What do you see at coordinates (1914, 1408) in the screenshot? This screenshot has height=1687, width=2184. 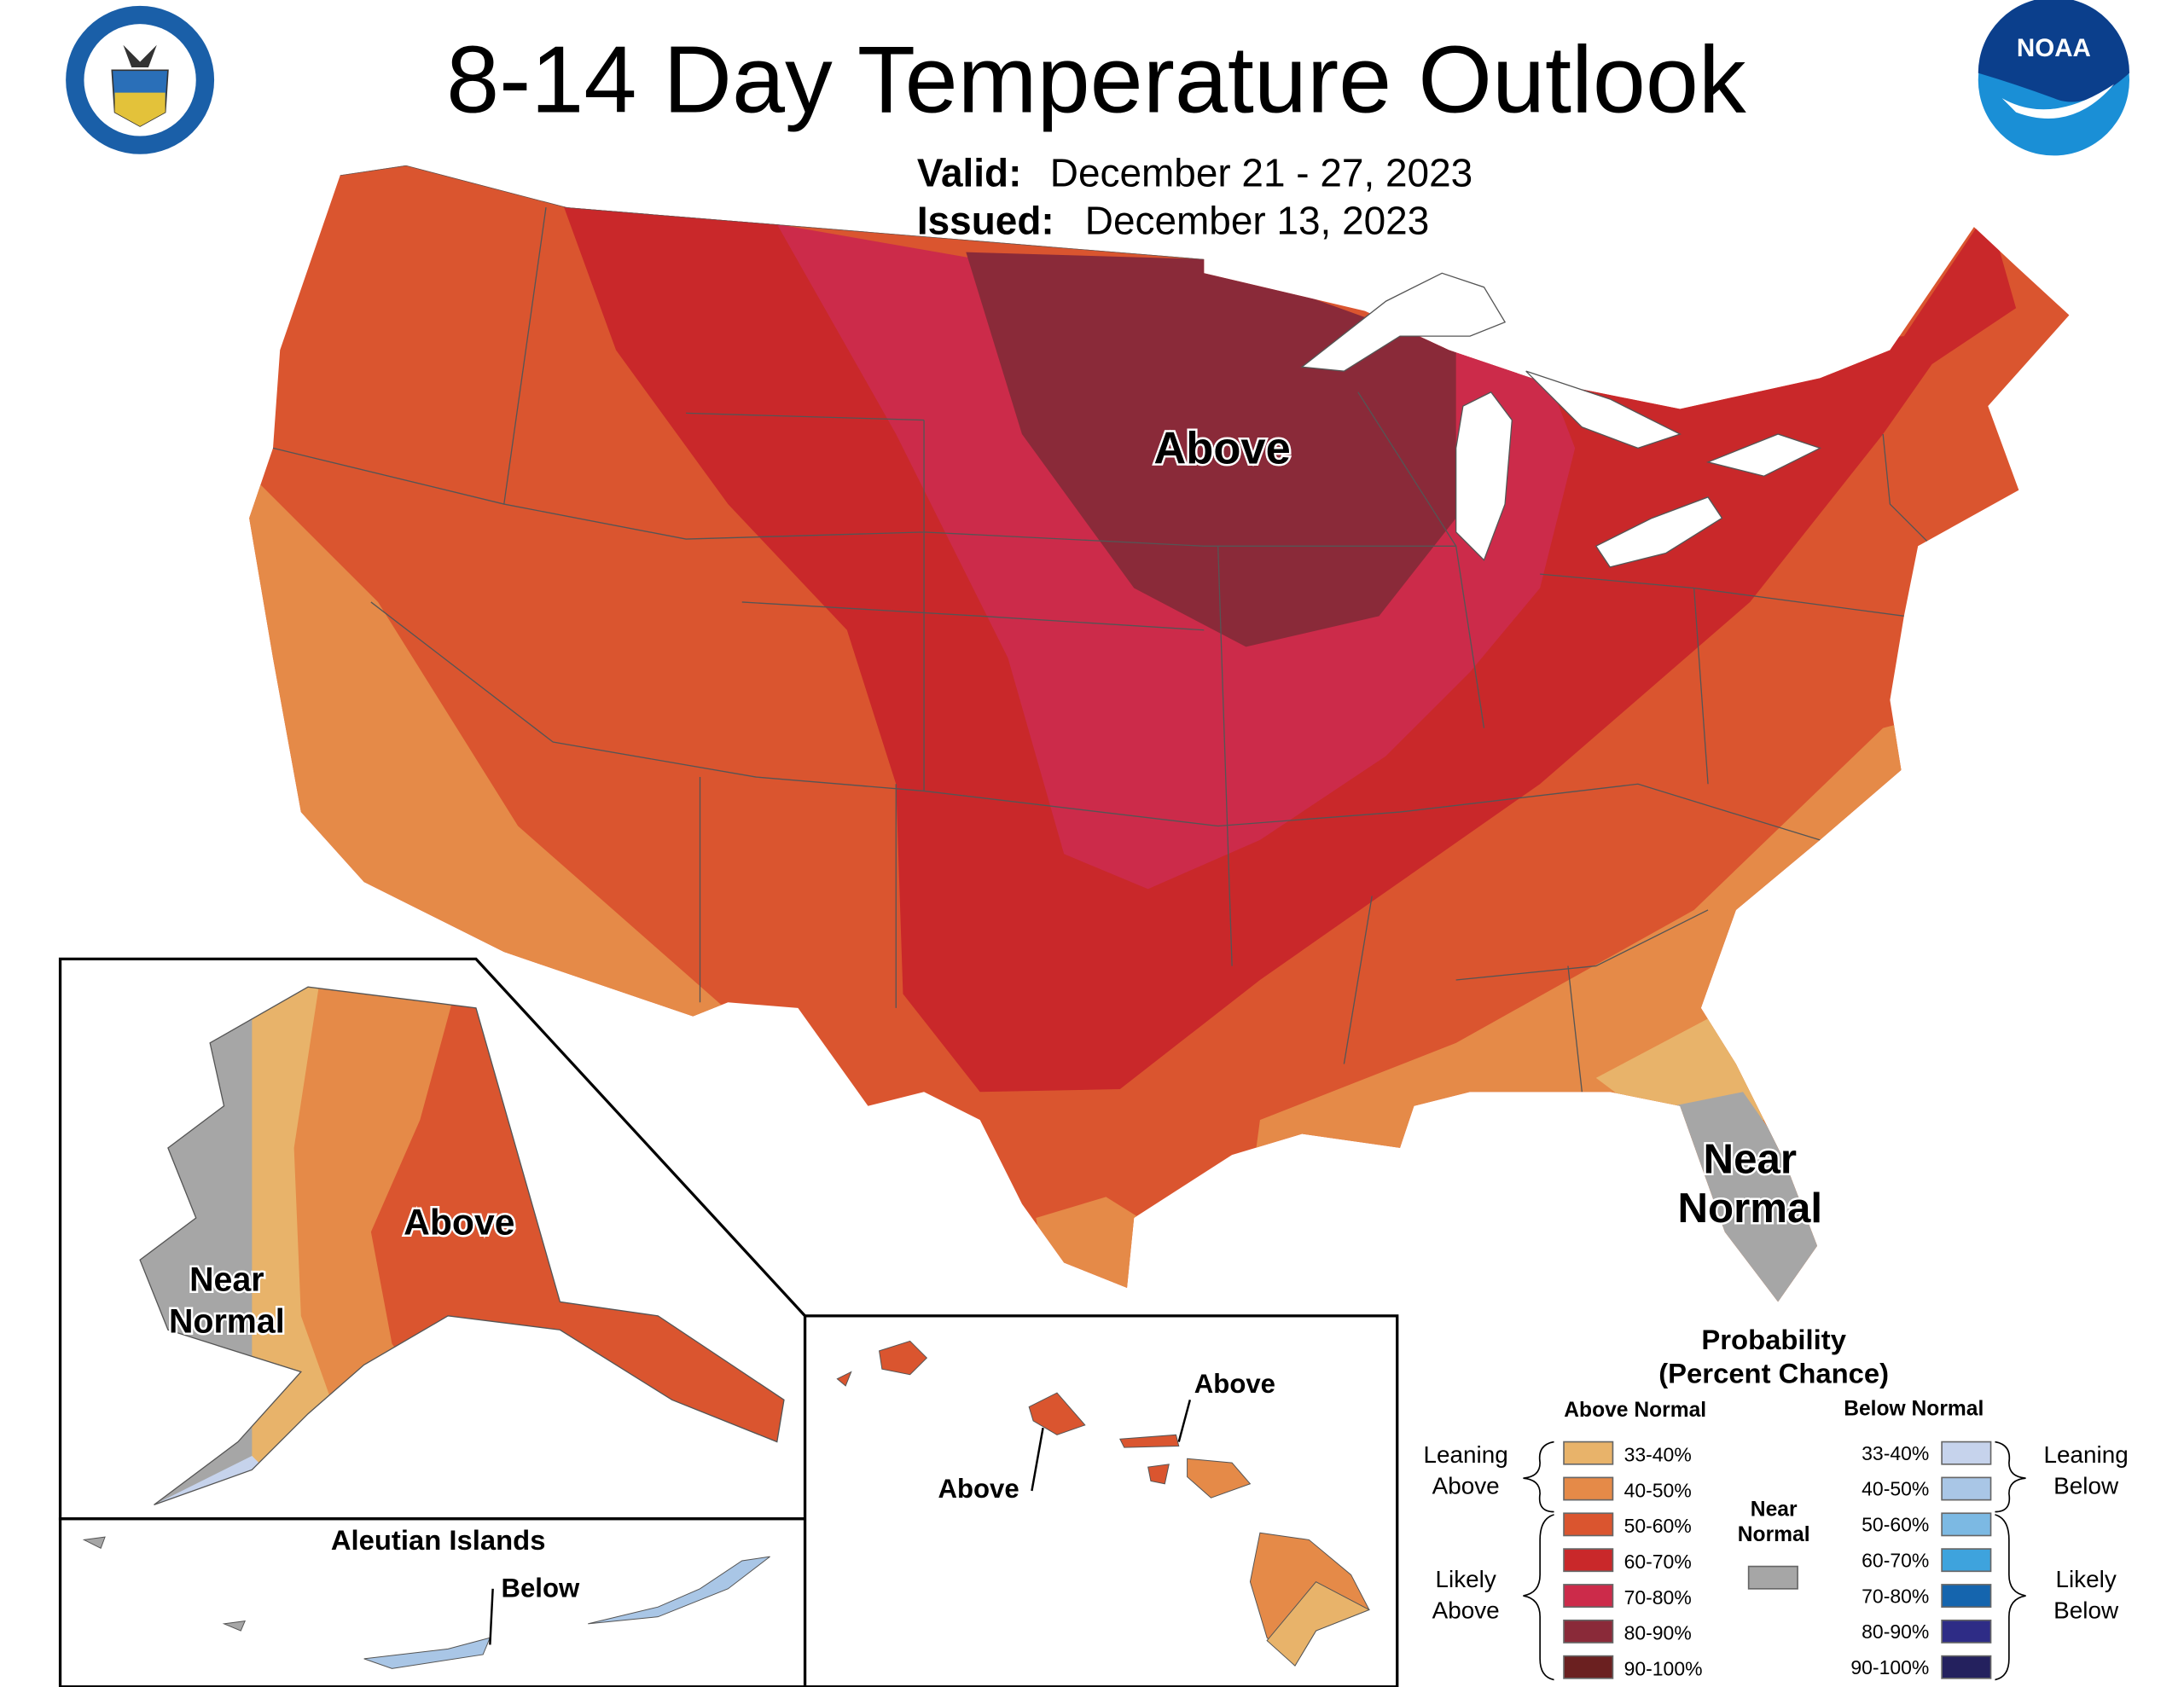 I see `legend-below-header: Below Normal` at bounding box center [1914, 1408].